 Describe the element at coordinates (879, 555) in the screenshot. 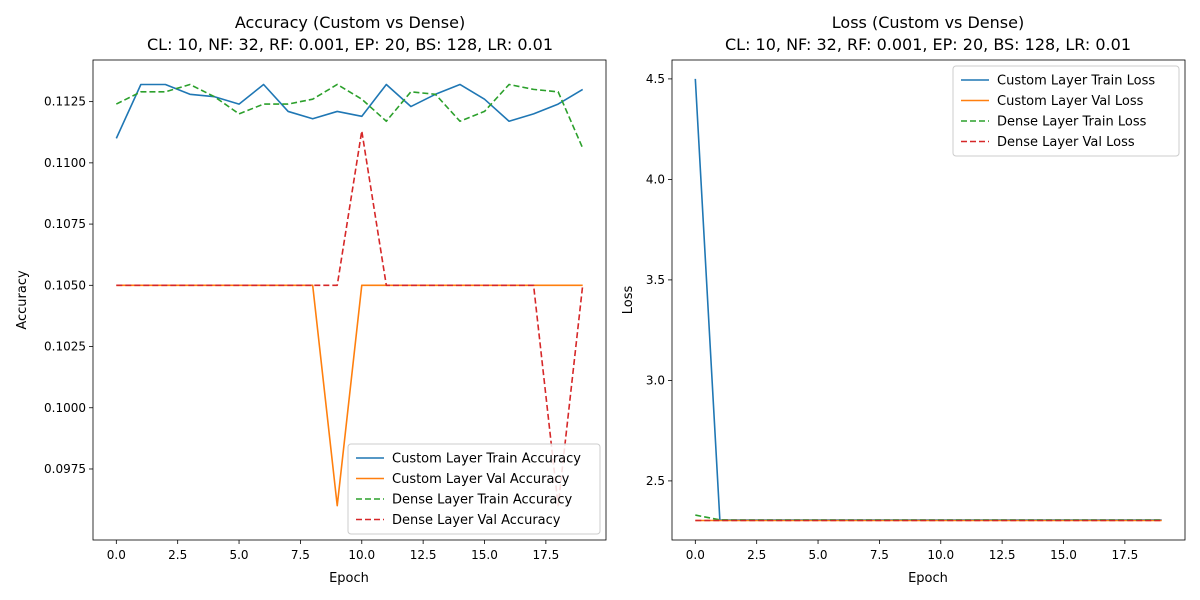

I see `loss-x-tick-label: 7.5` at that location.